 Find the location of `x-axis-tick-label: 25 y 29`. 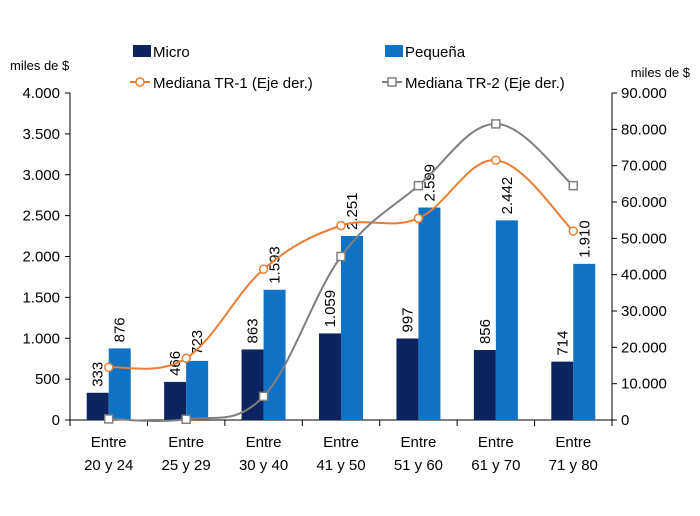

x-axis-tick-label: 25 y 29 is located at coordinates (186, 465).